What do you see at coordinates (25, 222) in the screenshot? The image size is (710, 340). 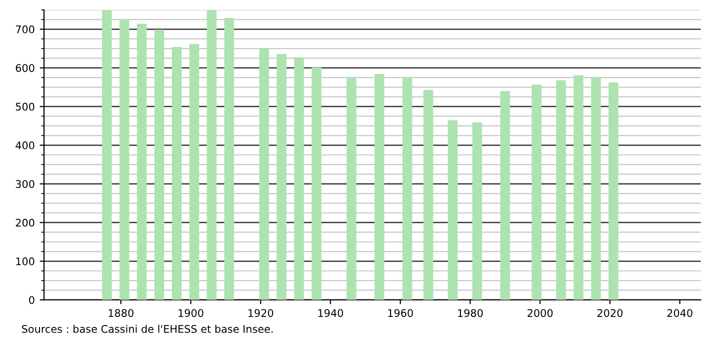 I see `y-tick-label: 200` at bounding box center [25, 222].